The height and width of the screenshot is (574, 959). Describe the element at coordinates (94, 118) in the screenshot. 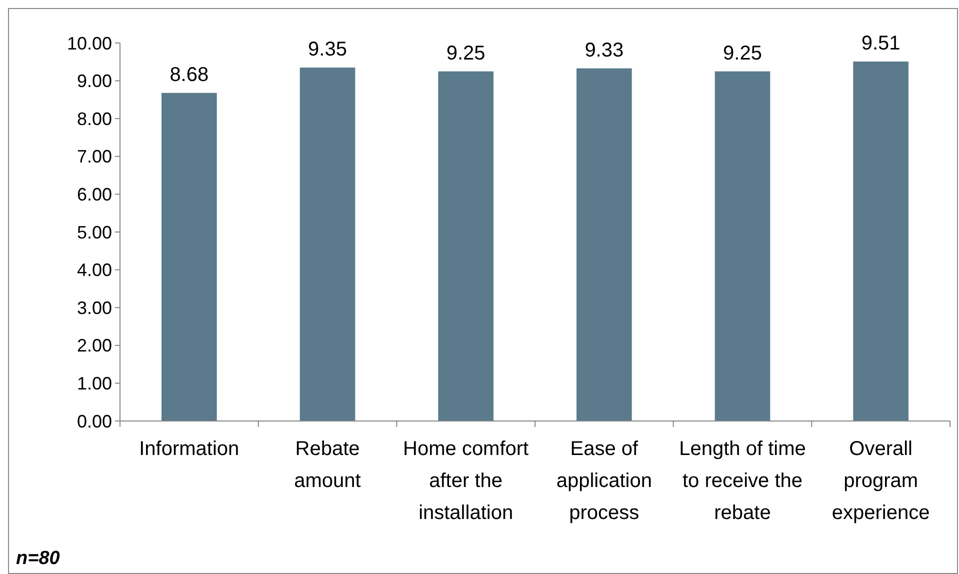

I see `y-tick-label: 8.00` at that location.